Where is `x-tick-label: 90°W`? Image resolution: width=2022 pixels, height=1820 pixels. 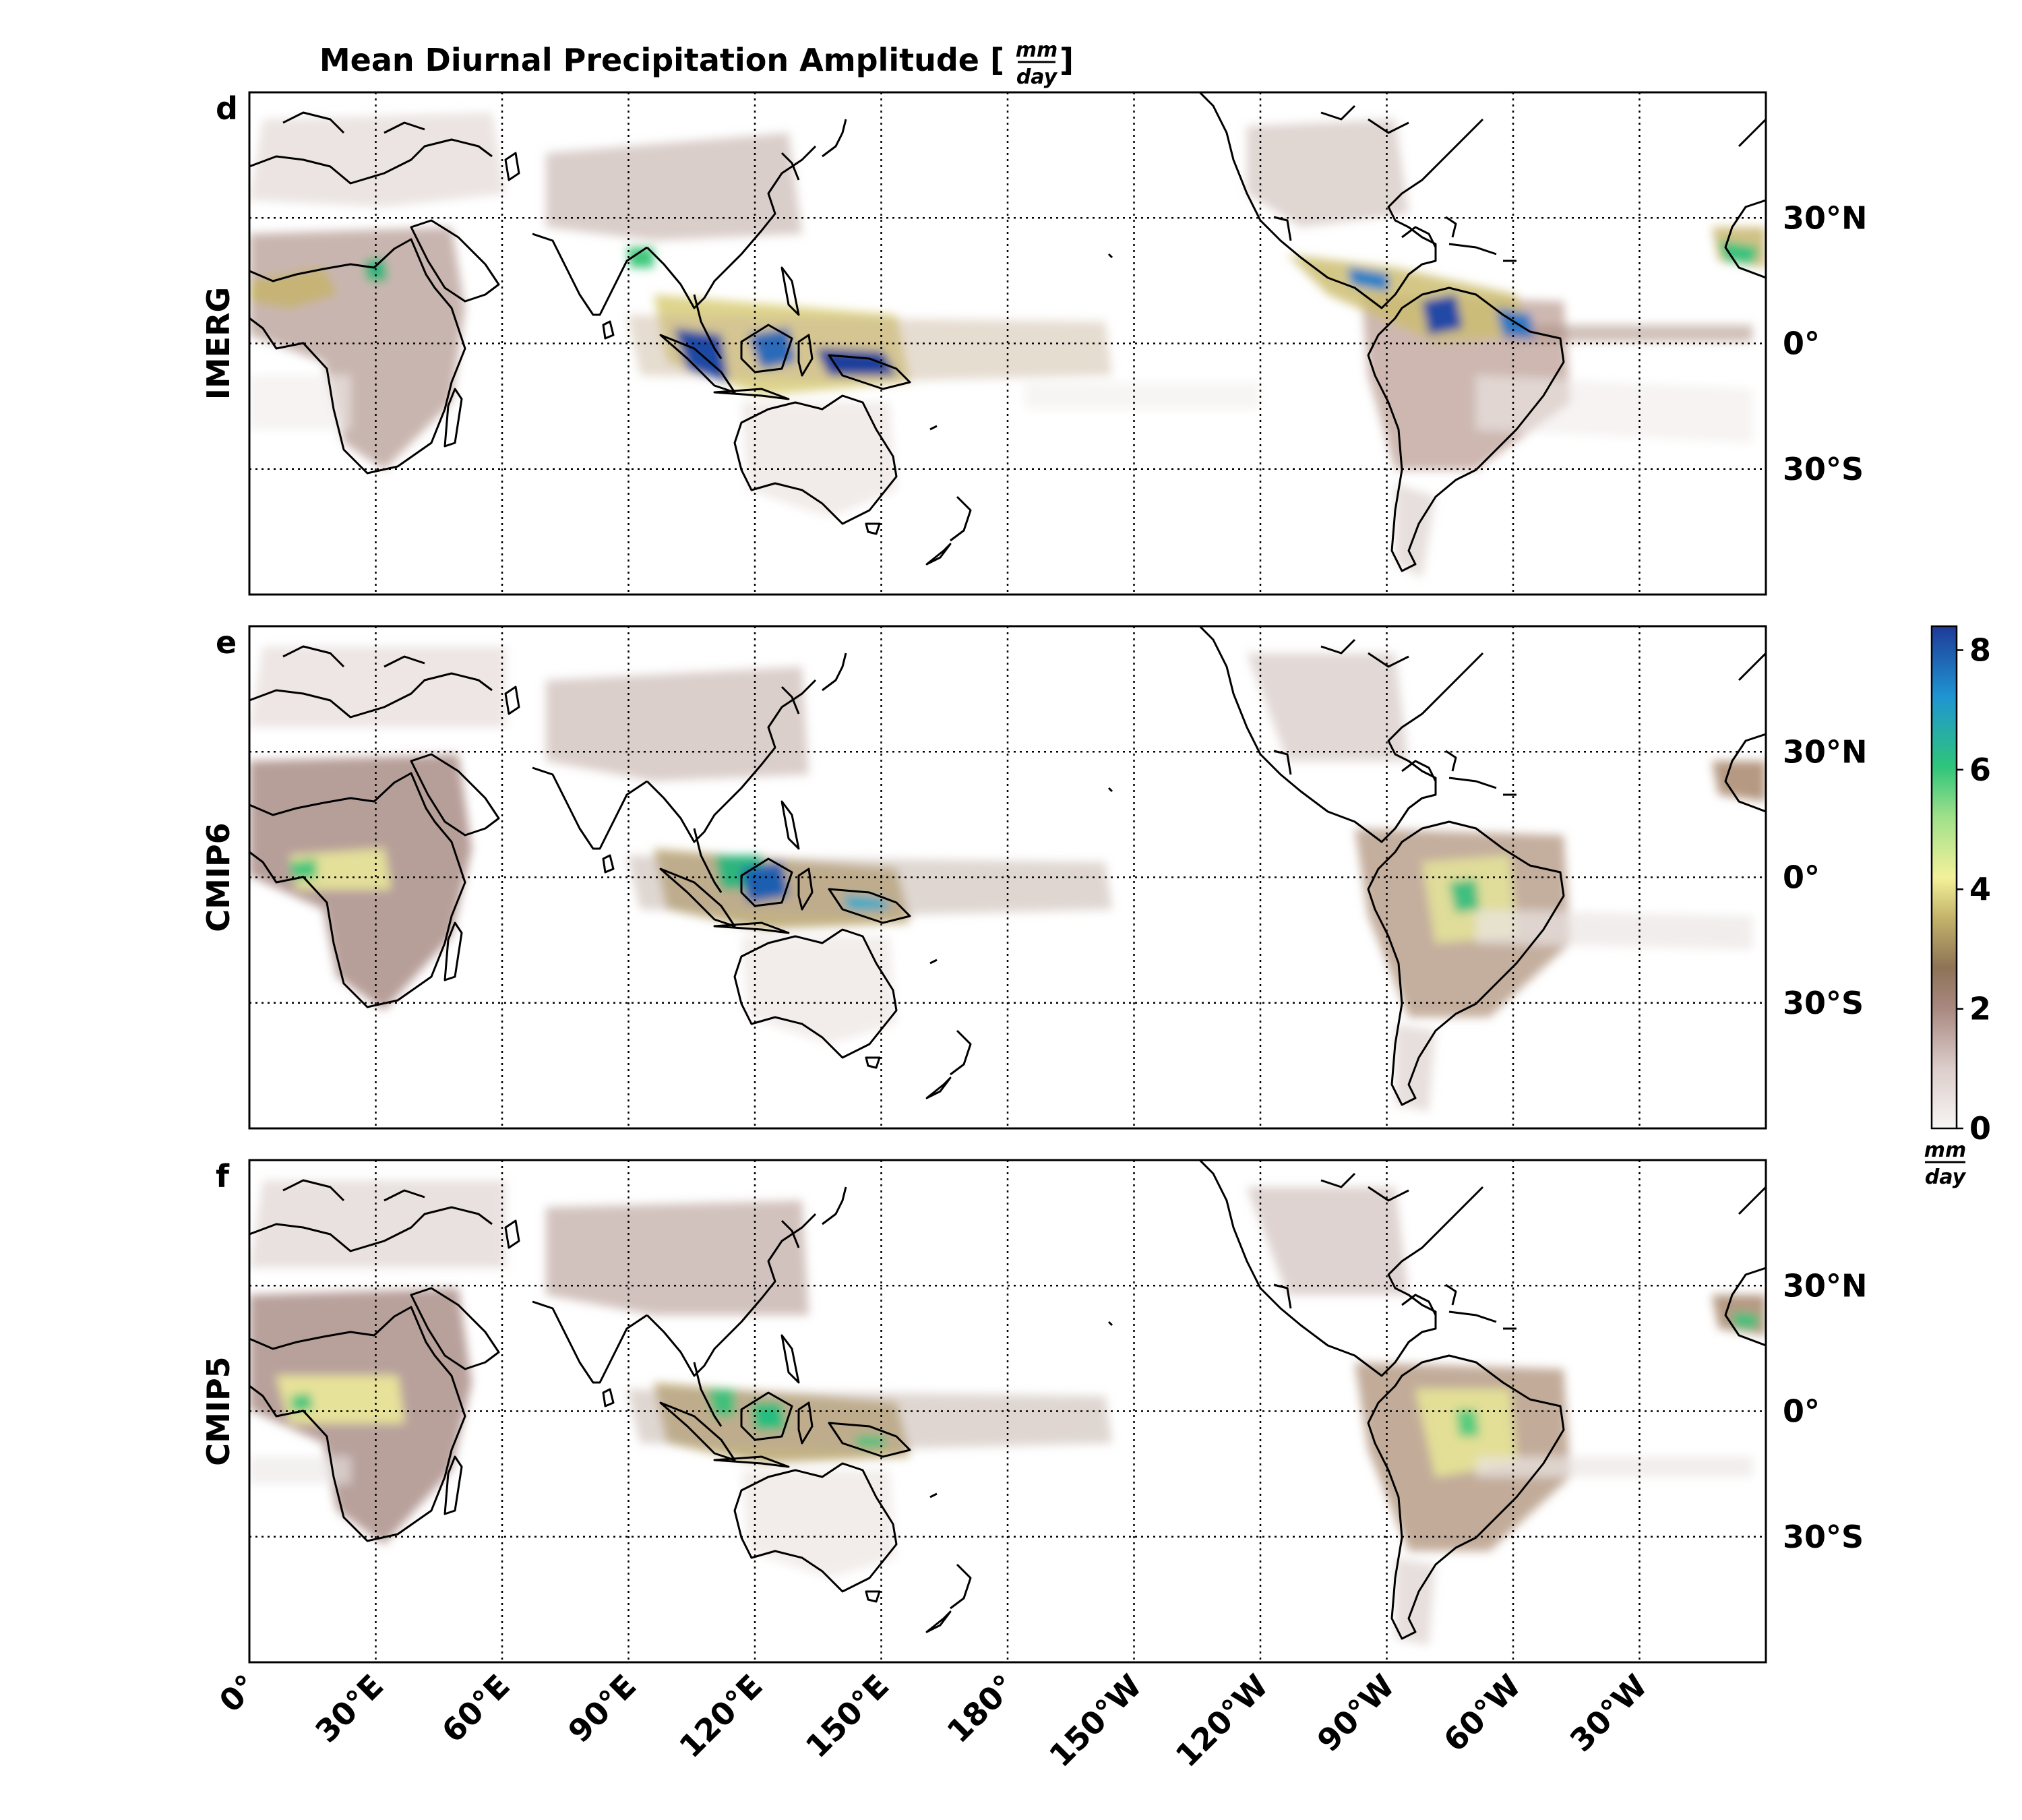
x-tick-label: 90°W is located at coordinates (1356, 1713).